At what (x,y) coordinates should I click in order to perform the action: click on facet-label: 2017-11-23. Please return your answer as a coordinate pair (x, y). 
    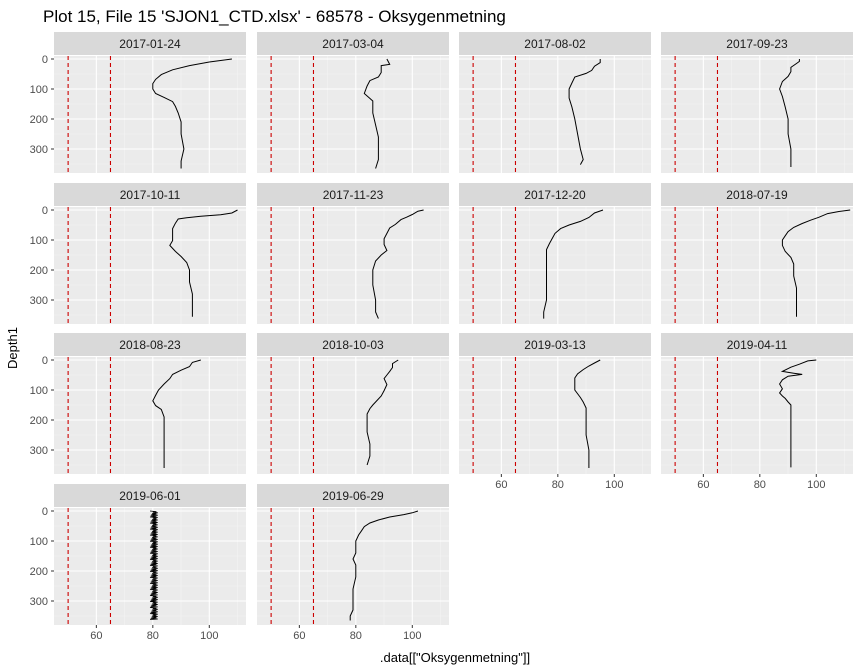
    Looking at the image, I should click on (353, 195).